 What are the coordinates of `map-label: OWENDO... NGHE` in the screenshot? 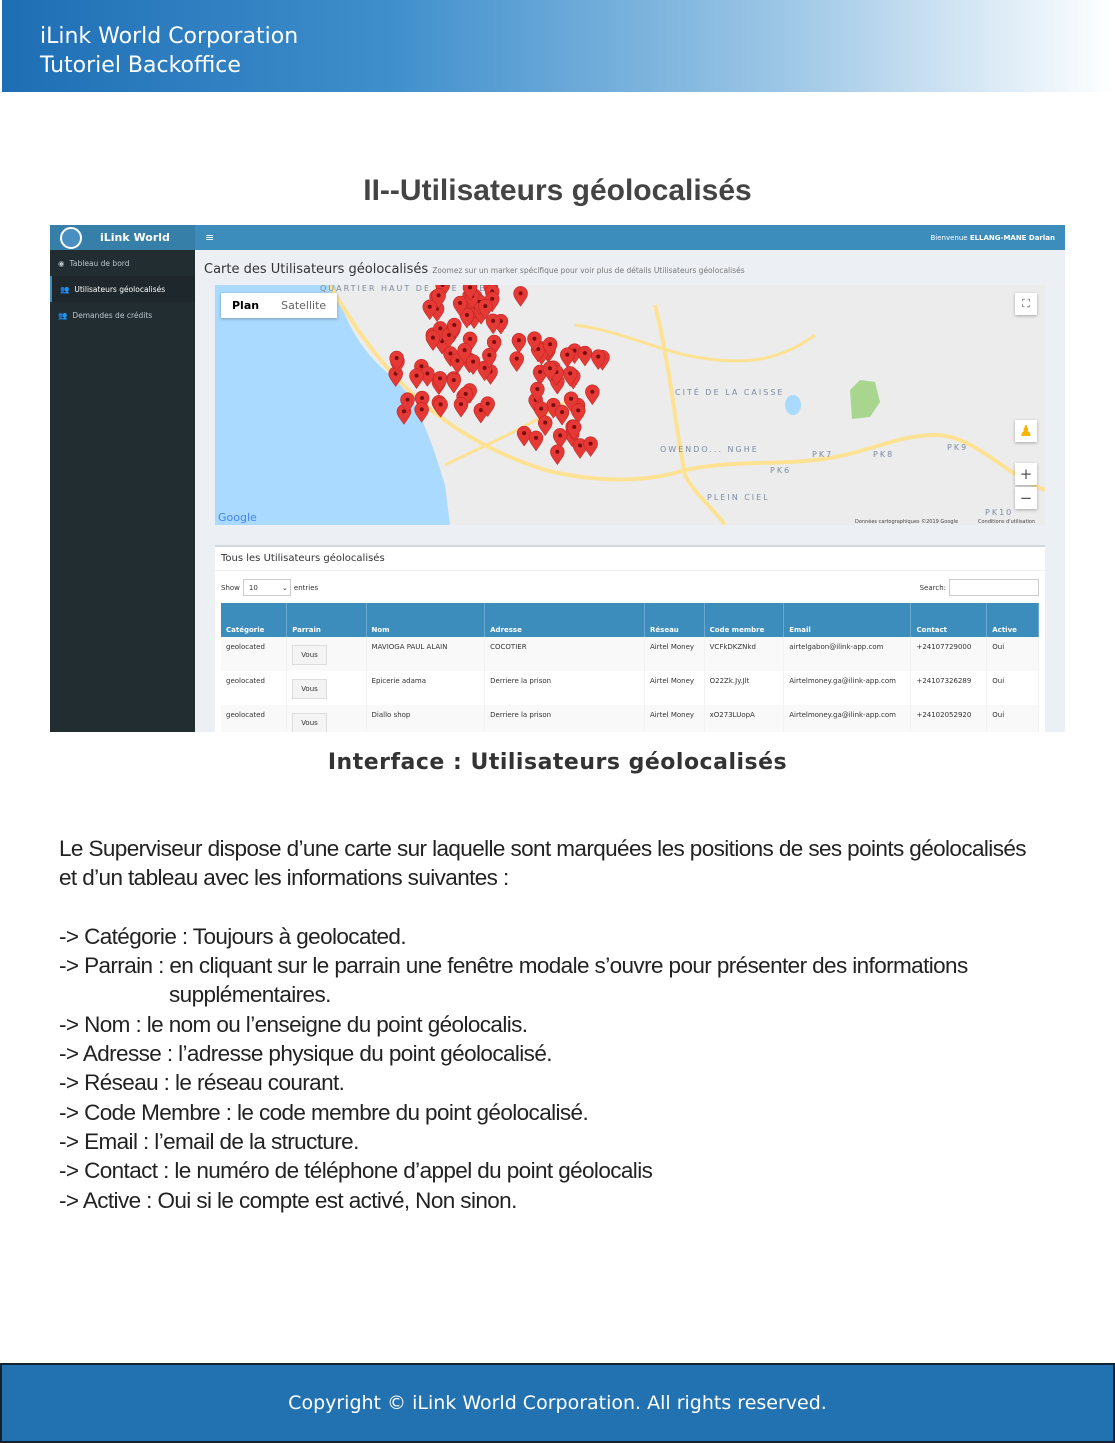 It's located at (709, 449).